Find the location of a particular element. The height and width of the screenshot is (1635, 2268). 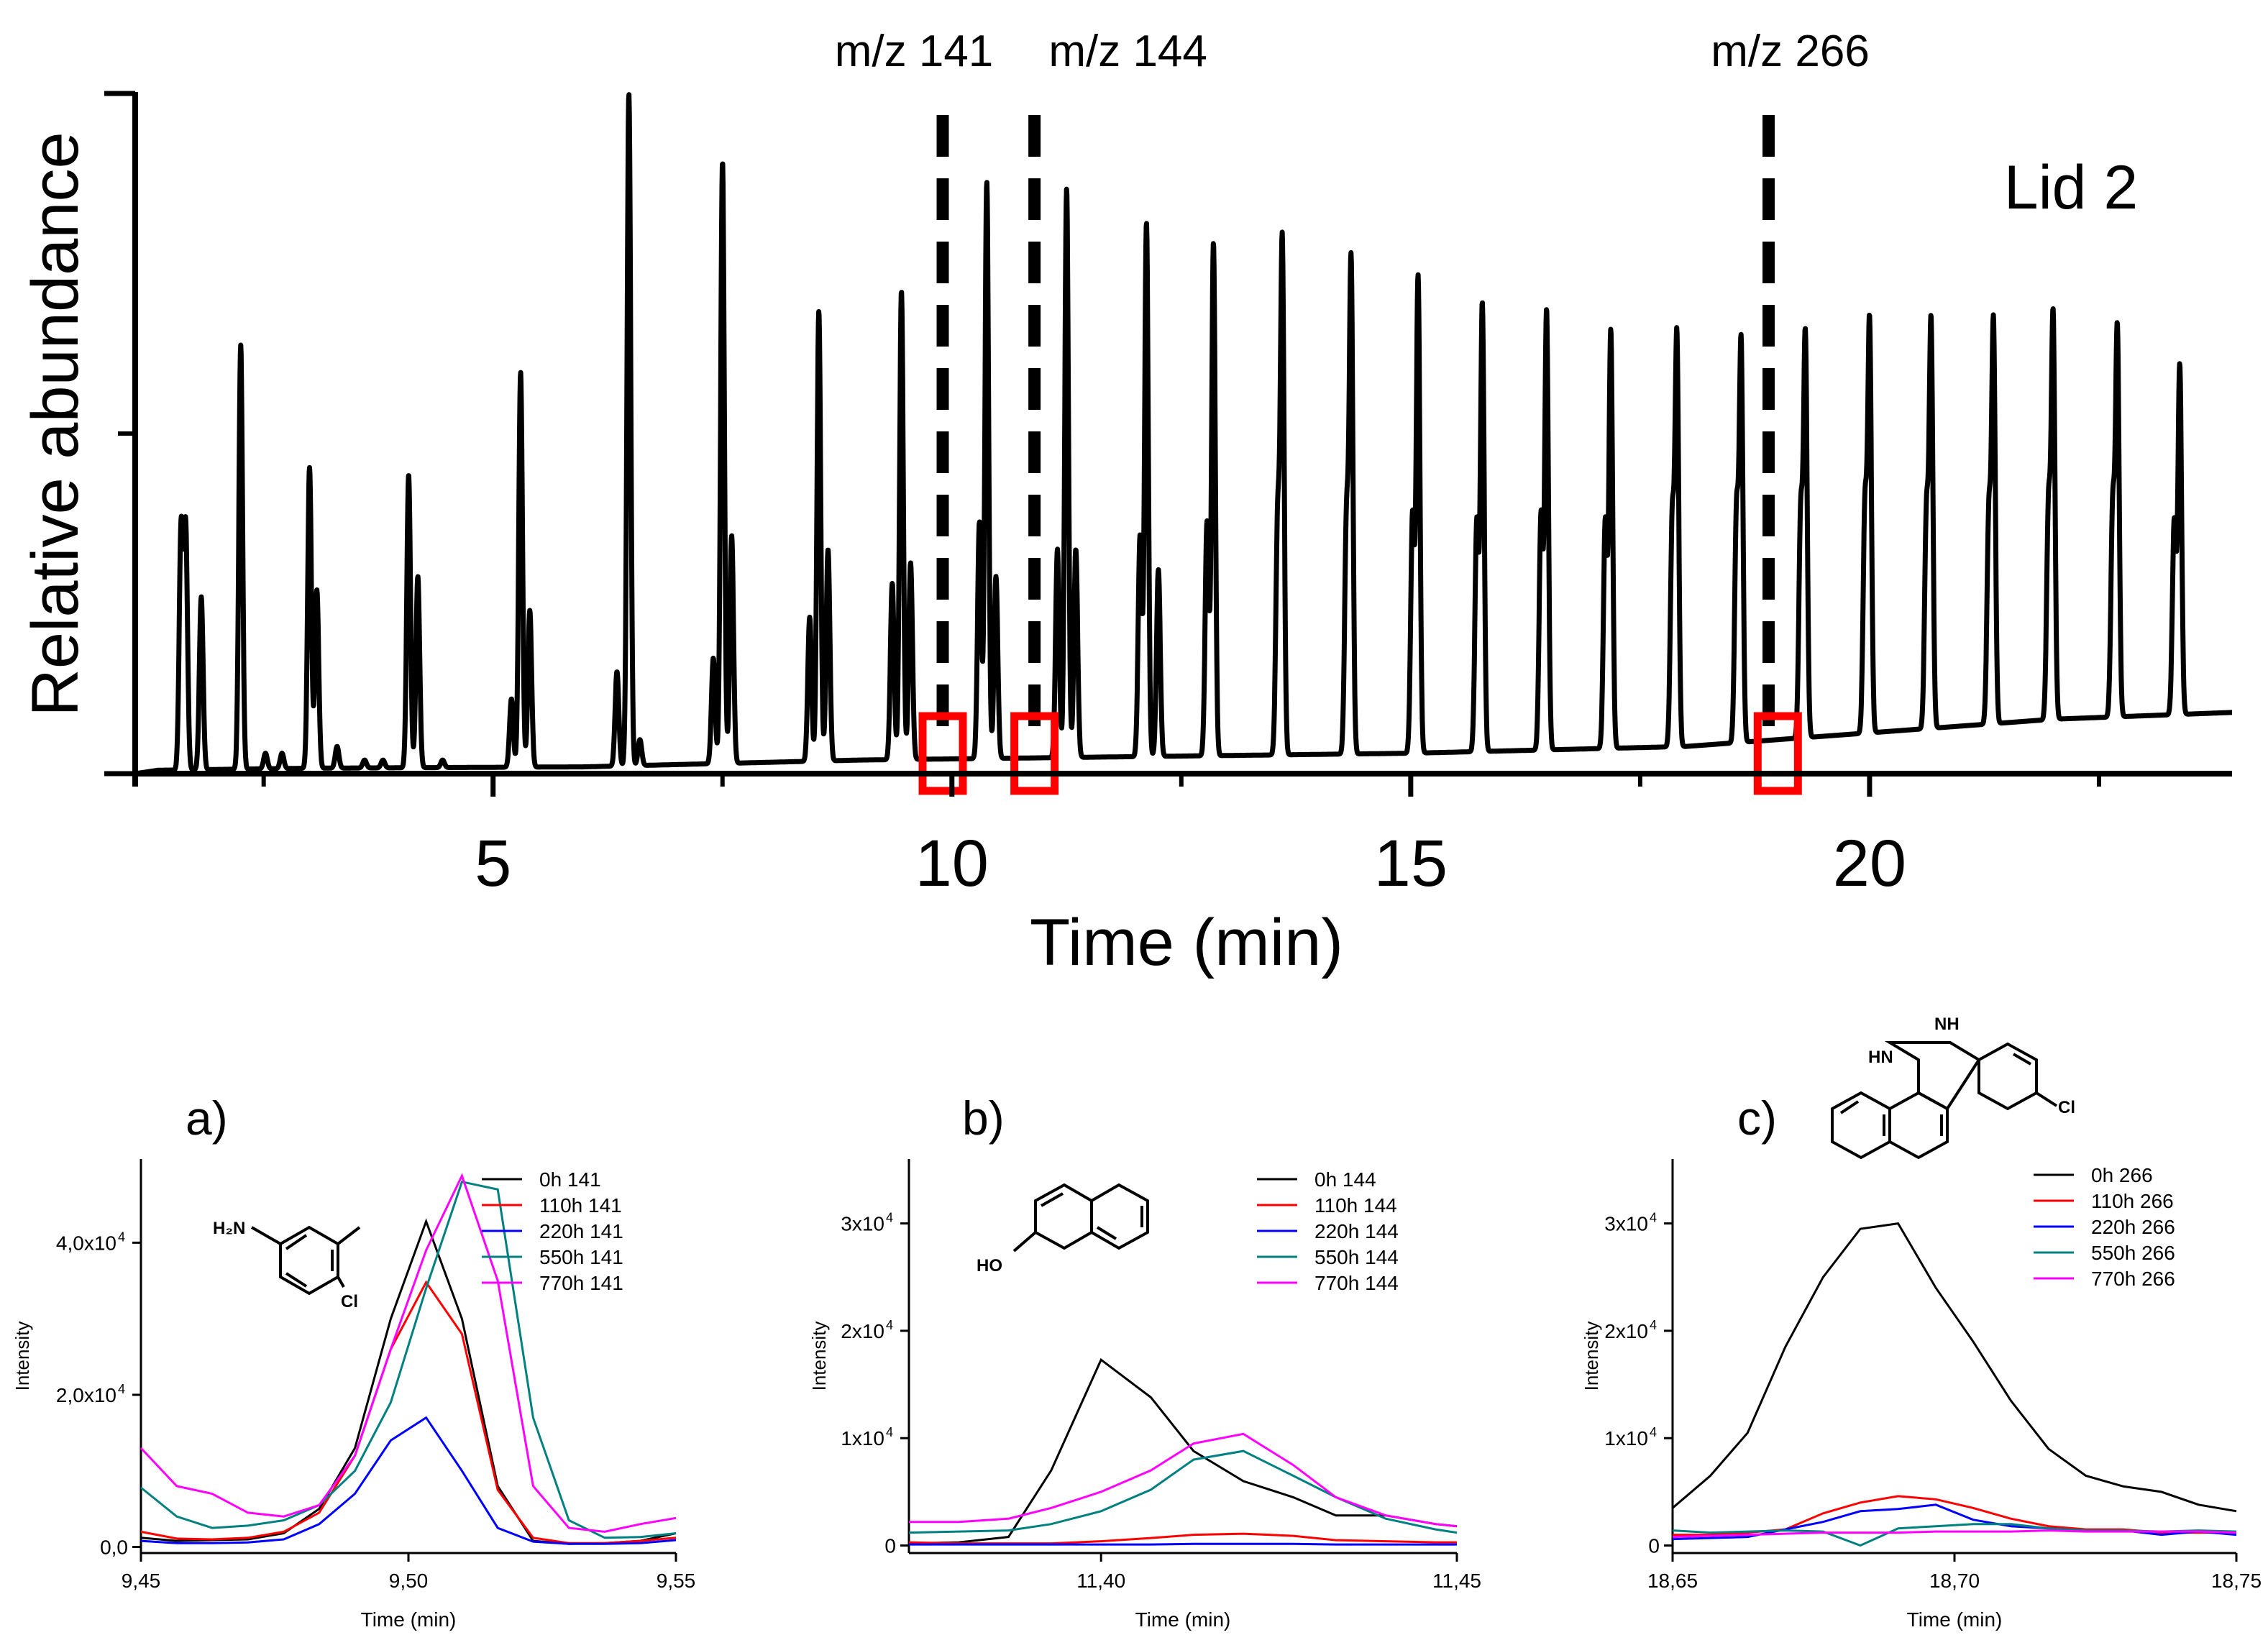

panel-c-label: c) is located at coordinates (1757, 1118).